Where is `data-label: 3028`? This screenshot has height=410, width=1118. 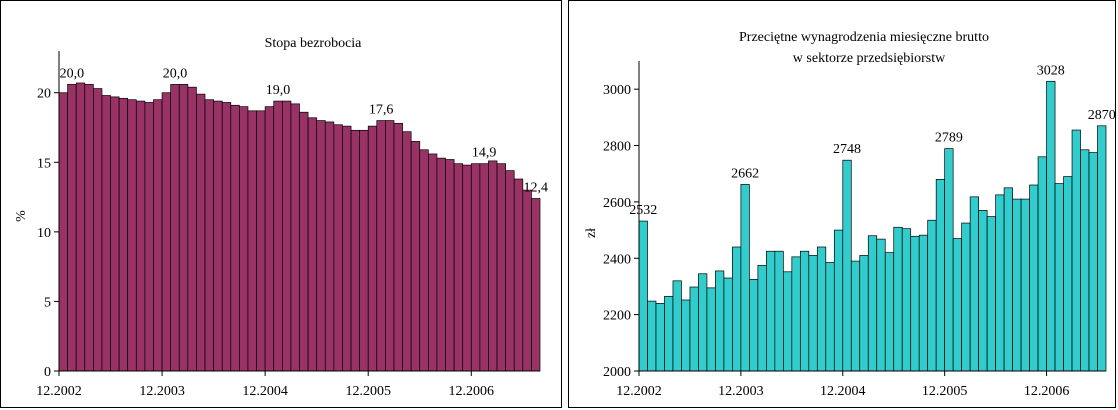
data-label: 3028 is located at coordinates (1051, 70).